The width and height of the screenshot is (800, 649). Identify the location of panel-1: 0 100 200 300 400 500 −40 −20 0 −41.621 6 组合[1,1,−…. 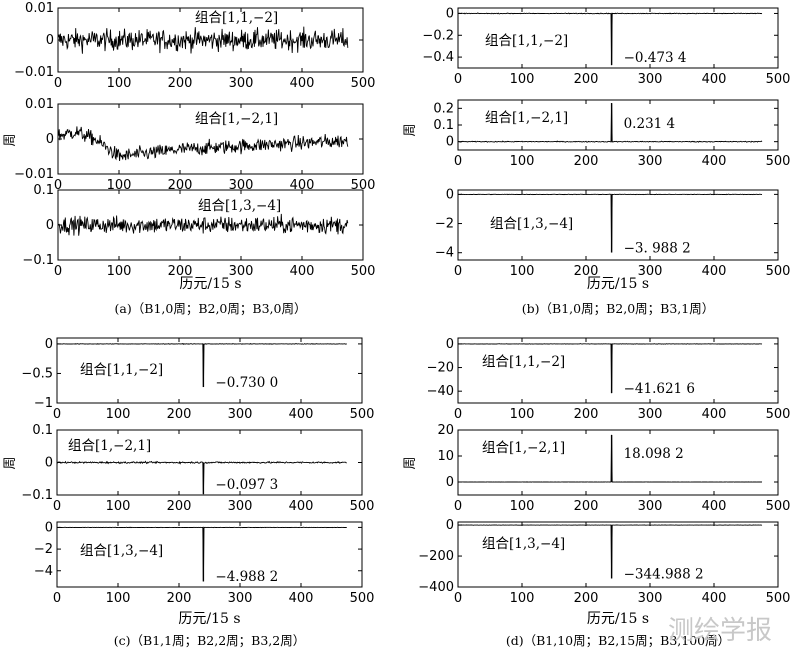
(609, 379).